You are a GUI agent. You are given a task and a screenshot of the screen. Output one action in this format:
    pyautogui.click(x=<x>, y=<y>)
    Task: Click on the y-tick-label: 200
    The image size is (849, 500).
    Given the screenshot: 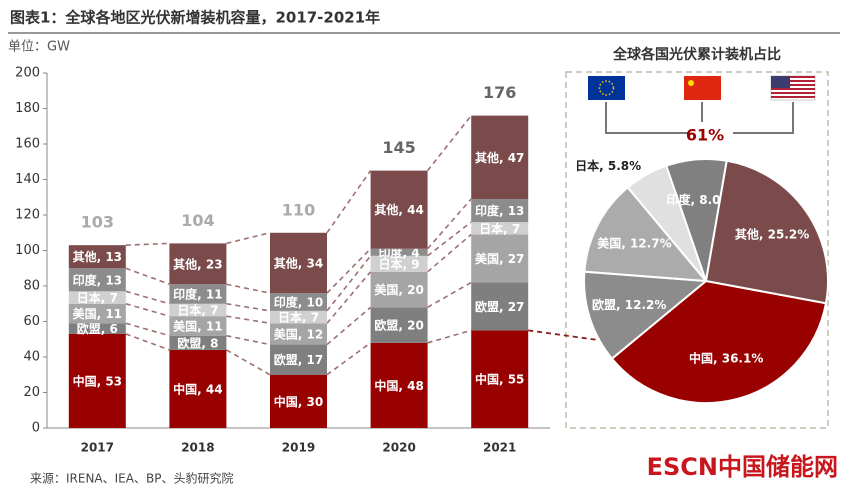 What is the action you would take?
    pyautogui.click(x=27, y=73)
    